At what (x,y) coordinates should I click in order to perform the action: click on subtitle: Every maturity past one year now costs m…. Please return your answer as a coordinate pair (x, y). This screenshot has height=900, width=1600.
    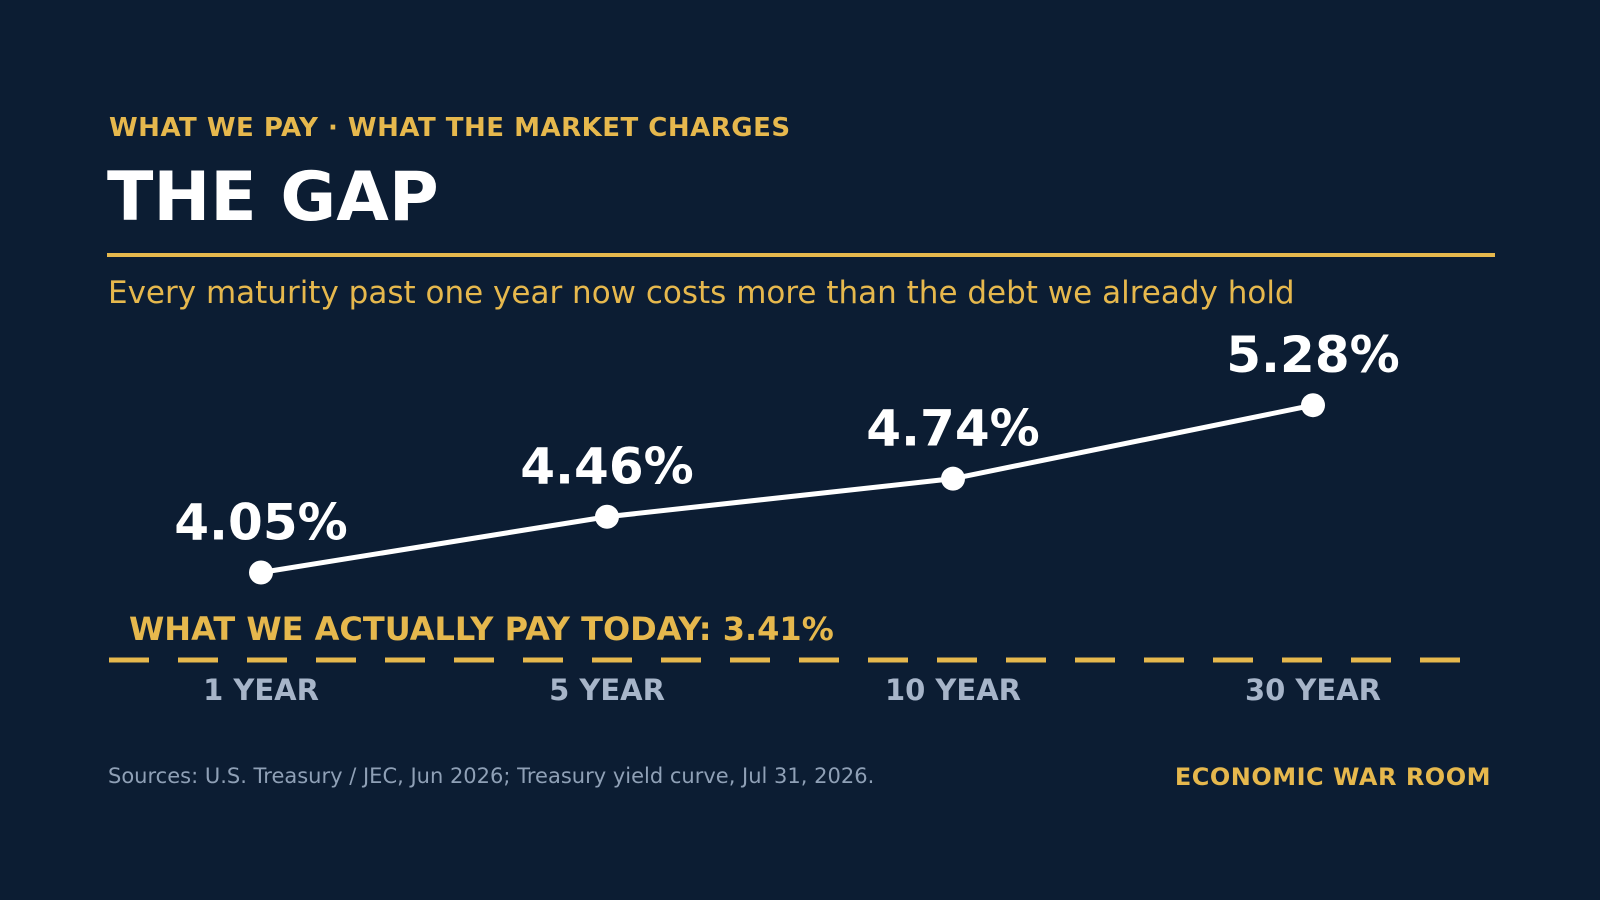
    Looking at the image, I should click on (701, 293).